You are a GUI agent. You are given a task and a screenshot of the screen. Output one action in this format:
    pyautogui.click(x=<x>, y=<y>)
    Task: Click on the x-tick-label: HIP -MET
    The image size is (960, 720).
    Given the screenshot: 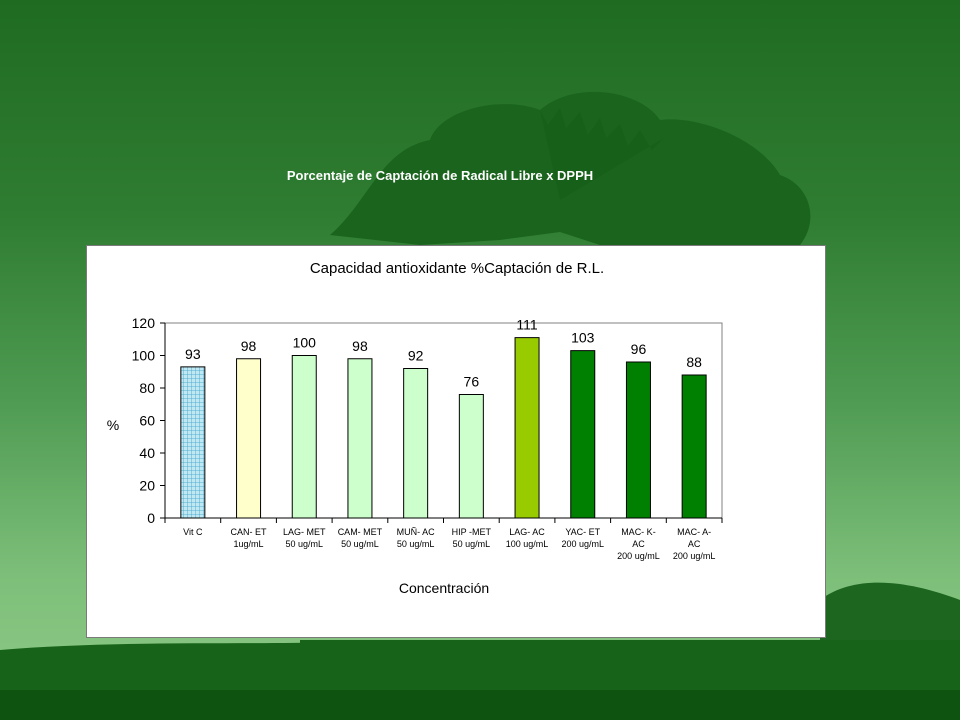 What is the action you would take?
    pyautogui.click(x=472, y=532)
    